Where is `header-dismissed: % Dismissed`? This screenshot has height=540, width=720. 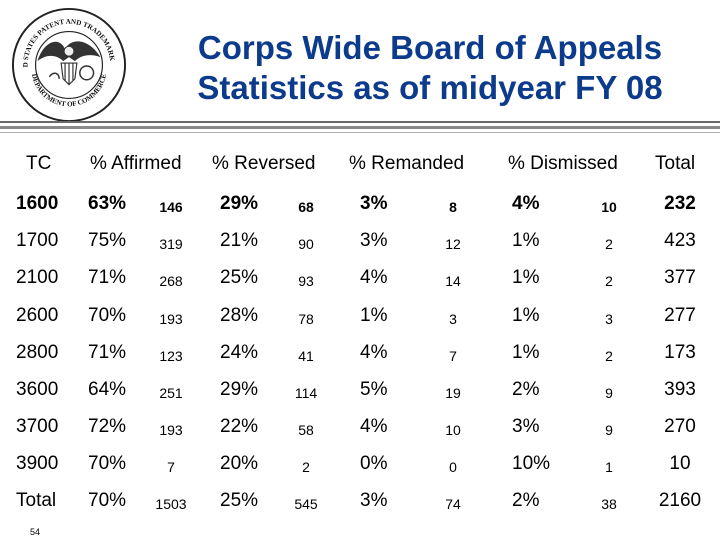 header-dismissed: % Dismissed is located at coordinates (563, 163).